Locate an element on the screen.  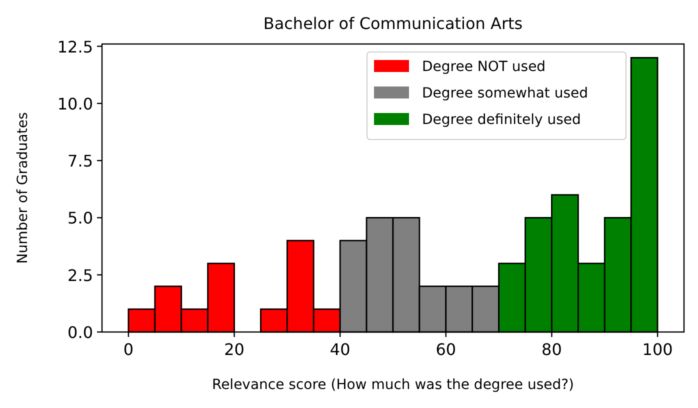
y-tick-label: 7.5 is located at coordinates (80, 161).